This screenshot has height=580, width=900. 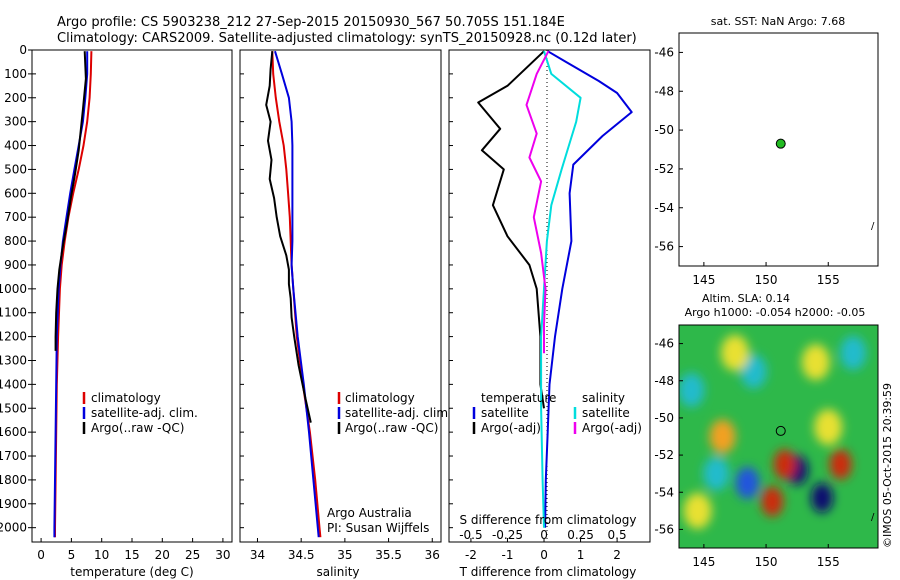 I want to click on depth-tick-label: 600, so click(x=15, y=193).